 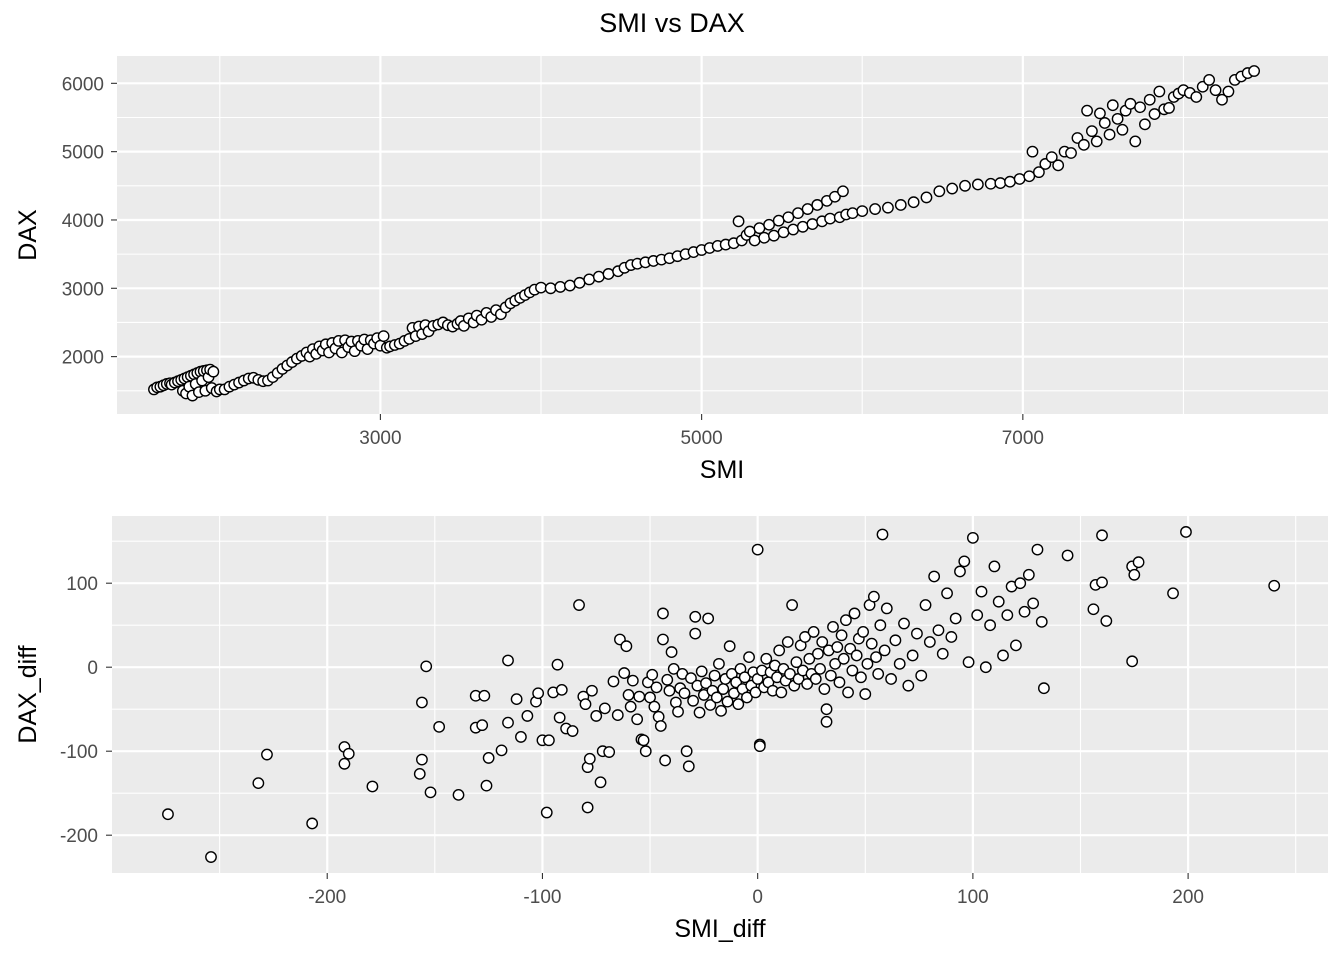 I want to click on x-tick-label: 0, so click(x=757, y=897).